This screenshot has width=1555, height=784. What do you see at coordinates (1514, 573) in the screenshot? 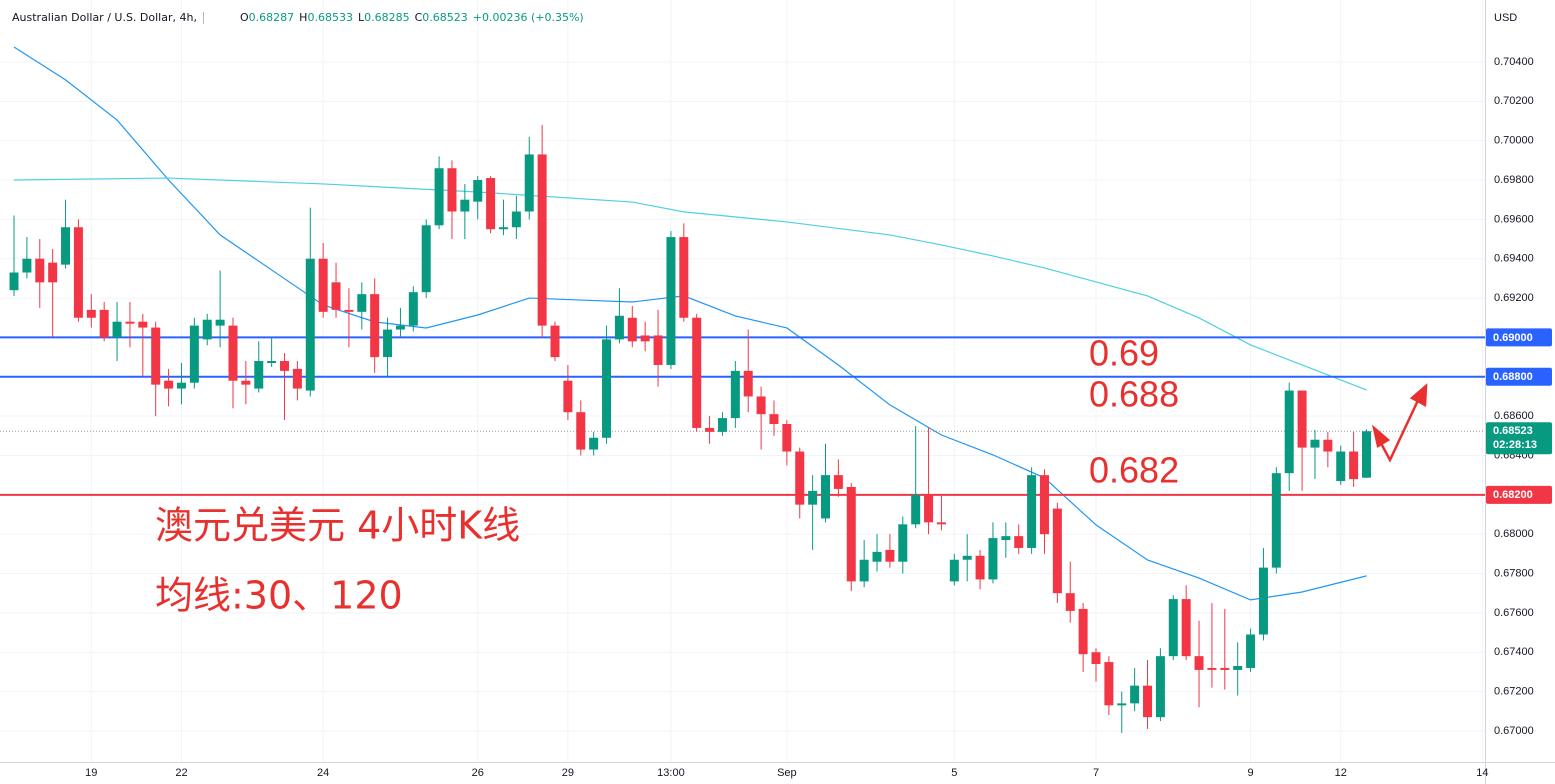
I see `y-tick-label: 0.67800` at bounding box center [1514, 573].